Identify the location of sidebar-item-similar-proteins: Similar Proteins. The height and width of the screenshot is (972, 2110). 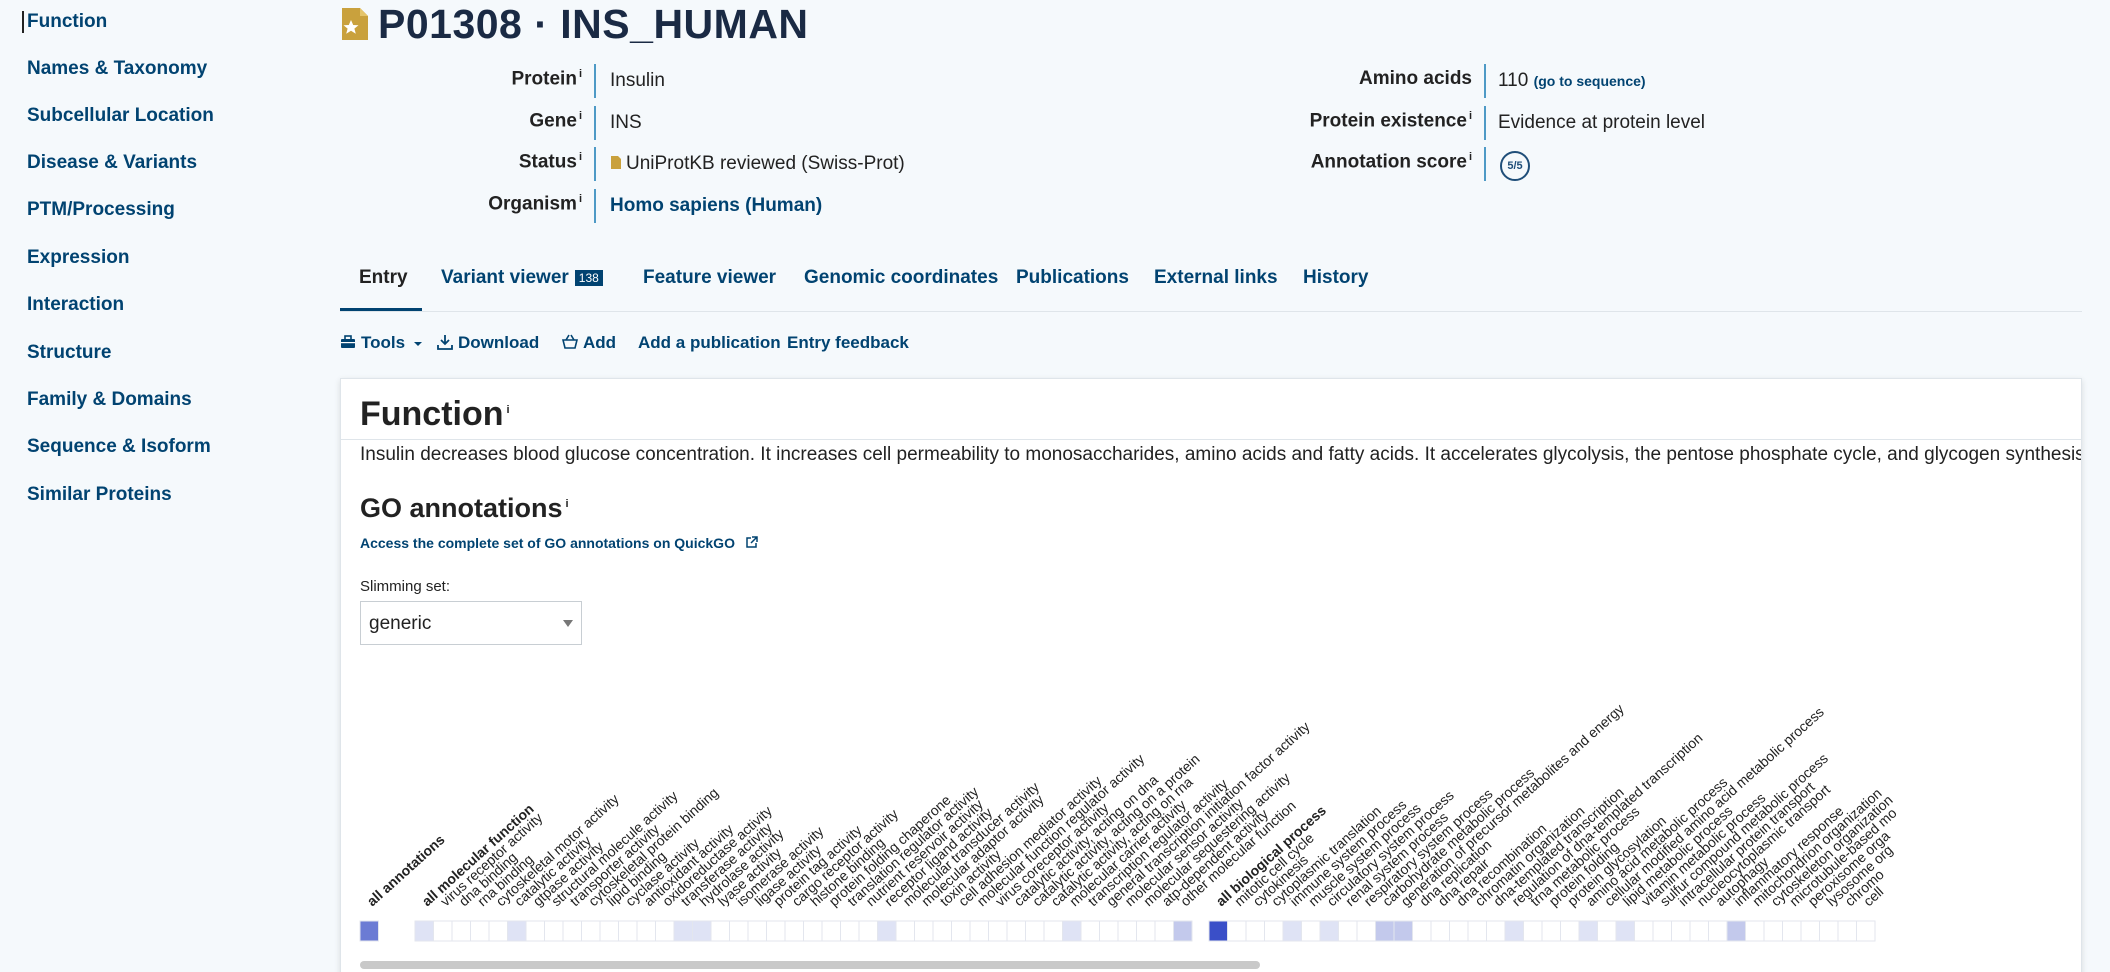
(99, 494).